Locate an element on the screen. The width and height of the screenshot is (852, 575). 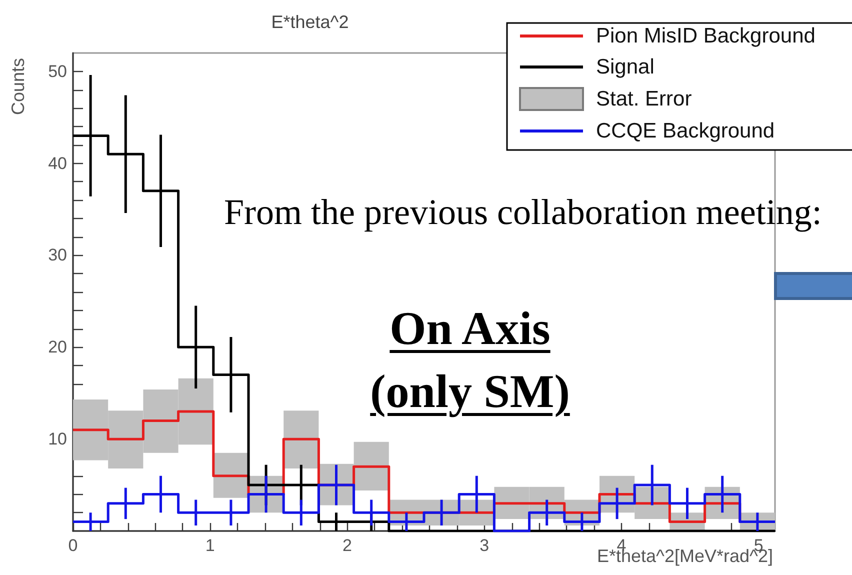
annotation: From the previous collaboration meeting: is located at coordinates (523, 213).